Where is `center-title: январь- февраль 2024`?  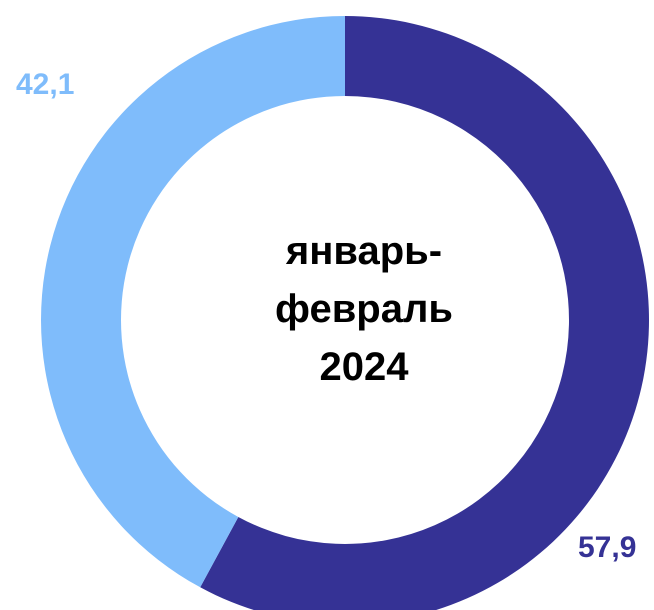 center-title: январь- февраль 2024 is located at coordinates (364, 309).